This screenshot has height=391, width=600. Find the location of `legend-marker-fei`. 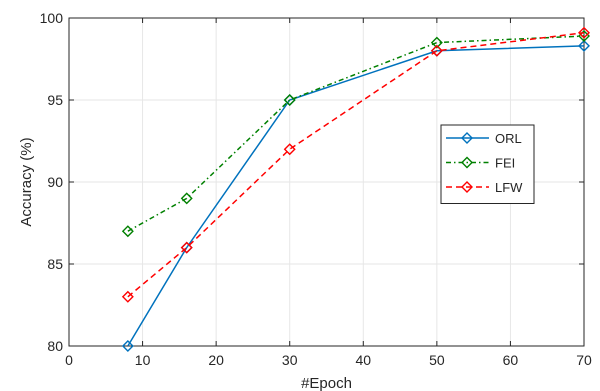

legend-marker-fei is located at coordinates (467, 162).